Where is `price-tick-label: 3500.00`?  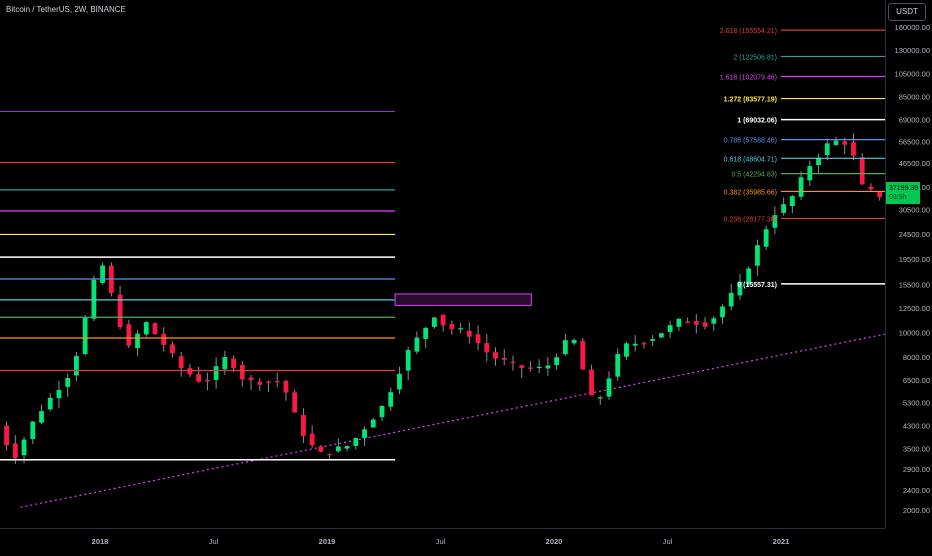
price-tick-label: 3500.00 is located at coordinates (916, 448).